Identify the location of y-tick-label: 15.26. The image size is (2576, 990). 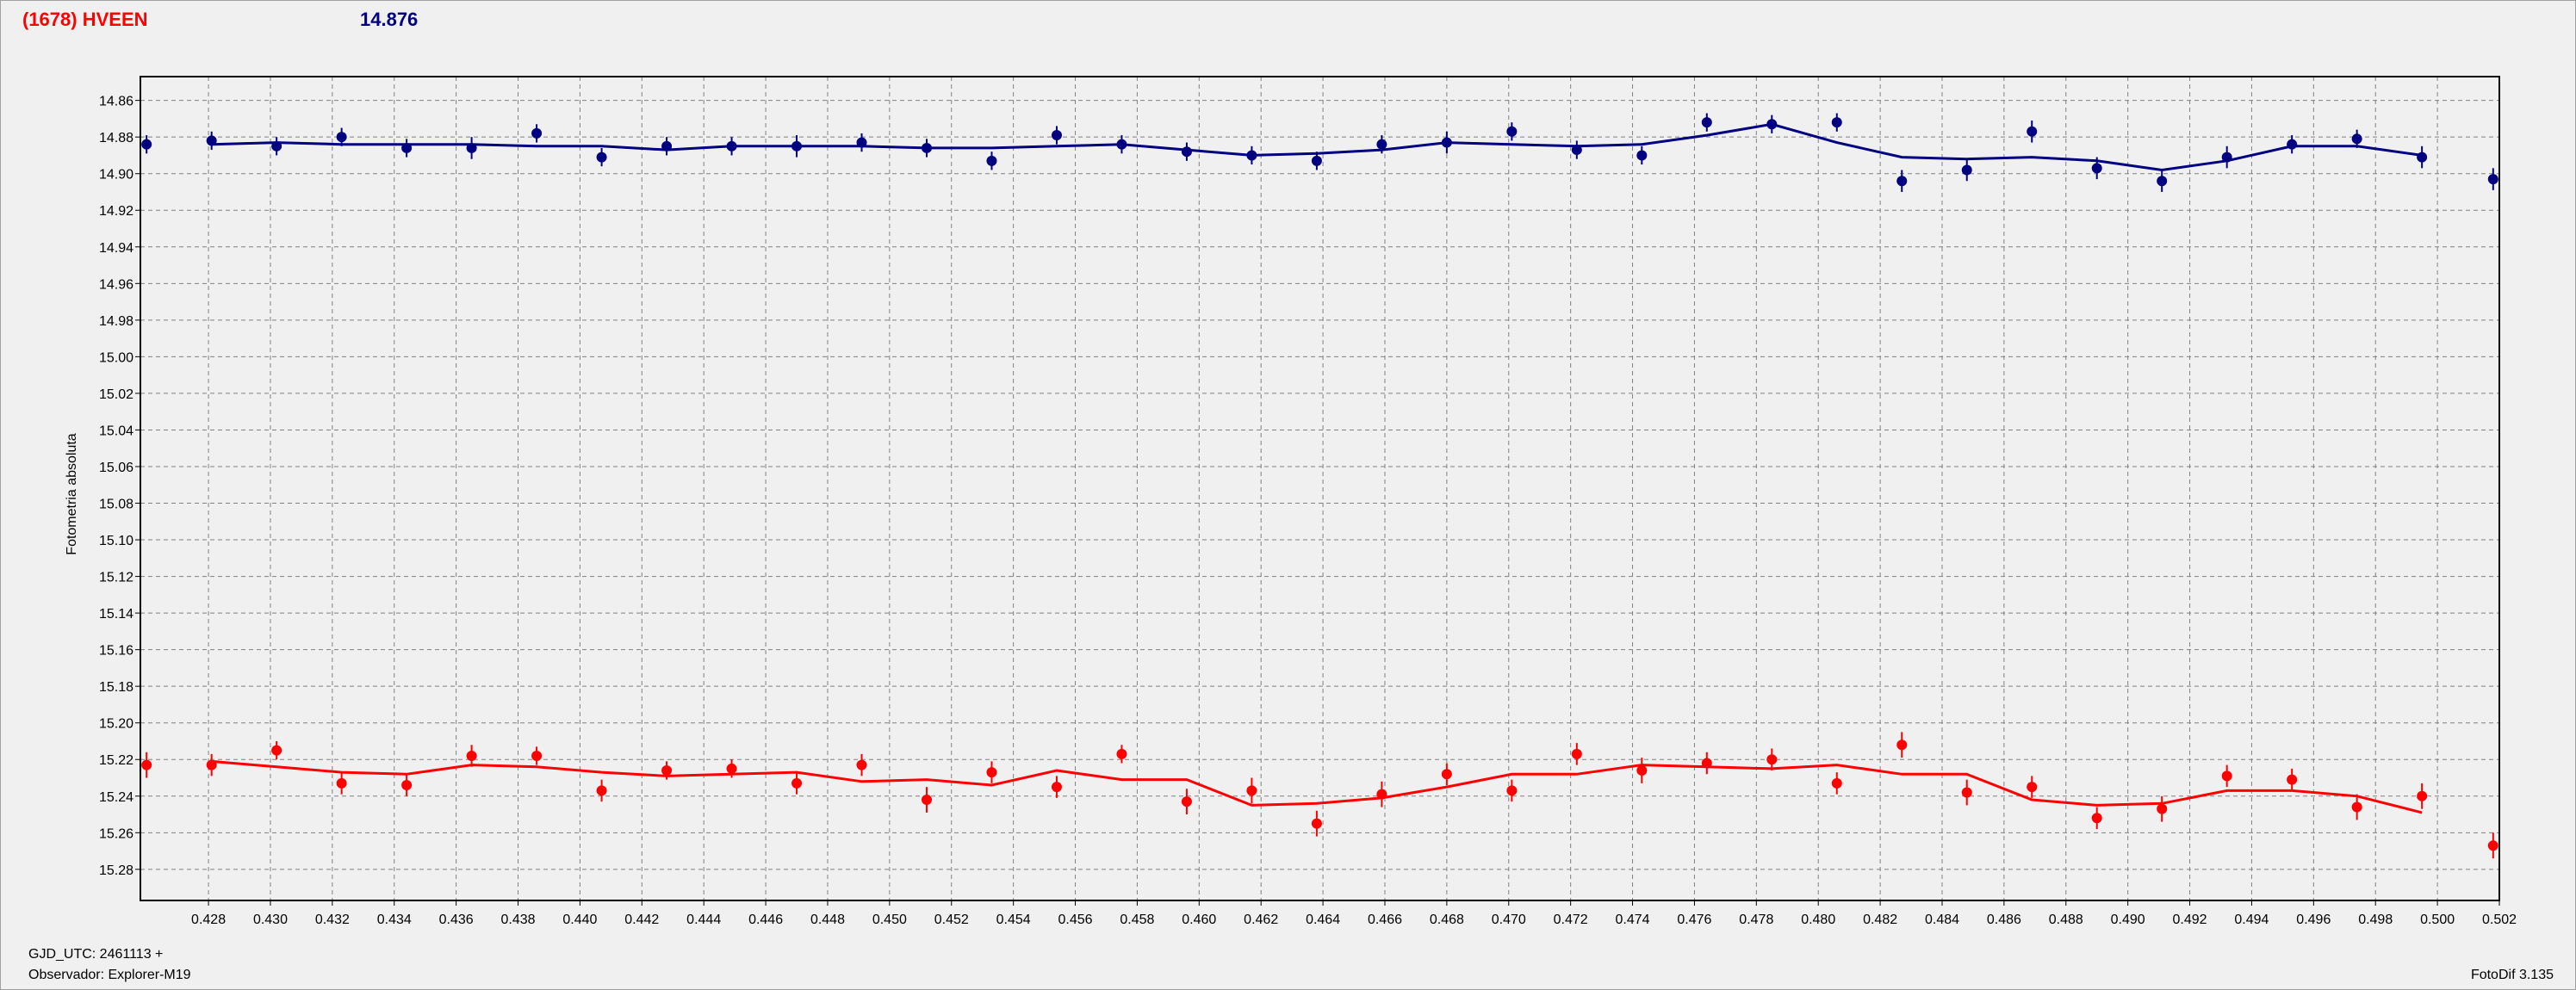
(116, 833).